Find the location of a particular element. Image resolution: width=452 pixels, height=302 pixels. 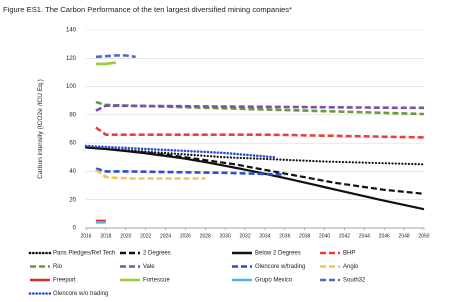

legend-label: Below 2 Degrees is located at coordinates (278, 254).